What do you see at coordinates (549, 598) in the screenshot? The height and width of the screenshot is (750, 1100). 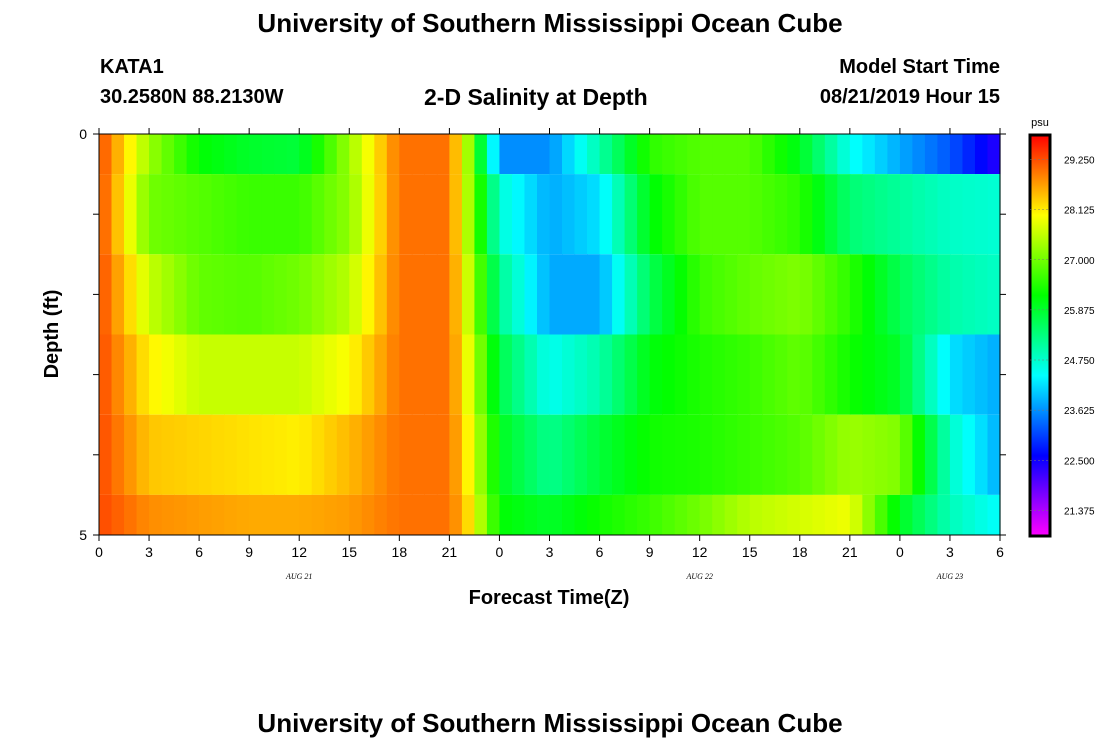 I see `x-axis-title: Forecast Time(Z)` at bounding box center [549, 598].